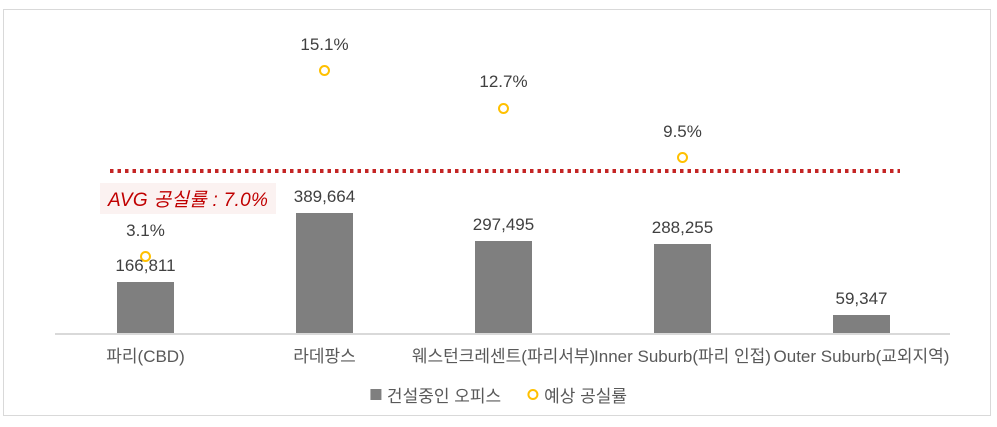 This screenshot has height=427, width=997. Describe the element at coordinates (682, 356) in the screenshot. I see `category-label: Inner Suburb(파리 인접)` at that location.